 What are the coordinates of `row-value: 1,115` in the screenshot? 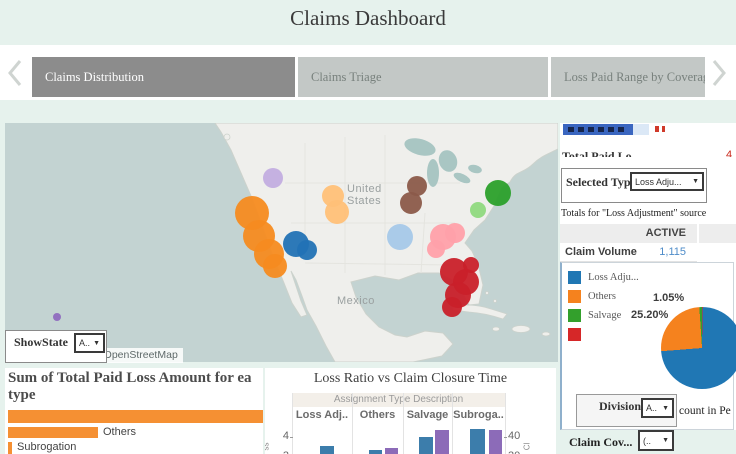 It's located at (672, 252).